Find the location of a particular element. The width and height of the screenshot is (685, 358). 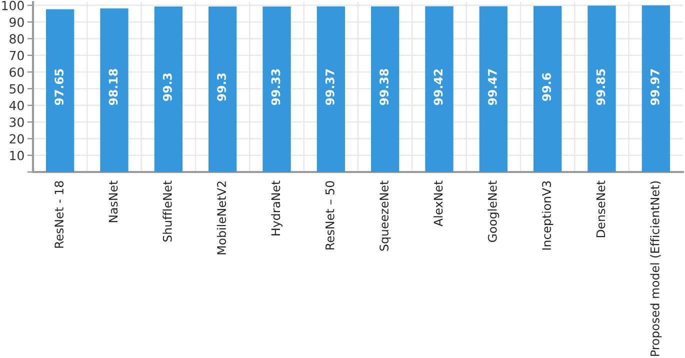

x-tick-label: HydraNet is located at coordinates (276, 208).